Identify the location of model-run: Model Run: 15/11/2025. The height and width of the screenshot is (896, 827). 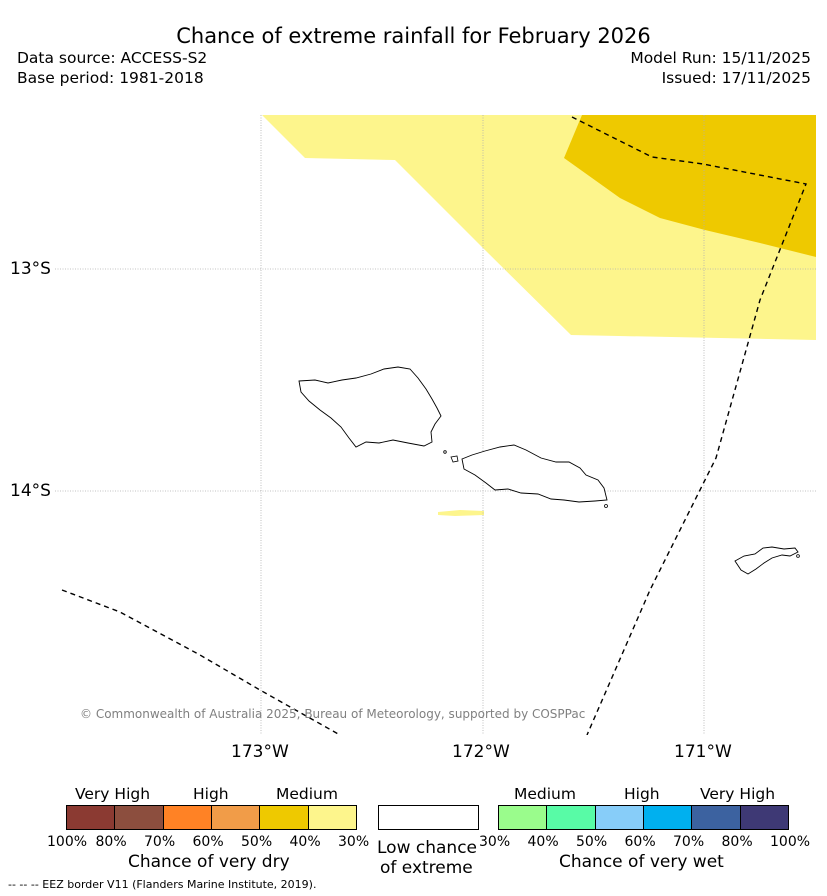
(720, 58).